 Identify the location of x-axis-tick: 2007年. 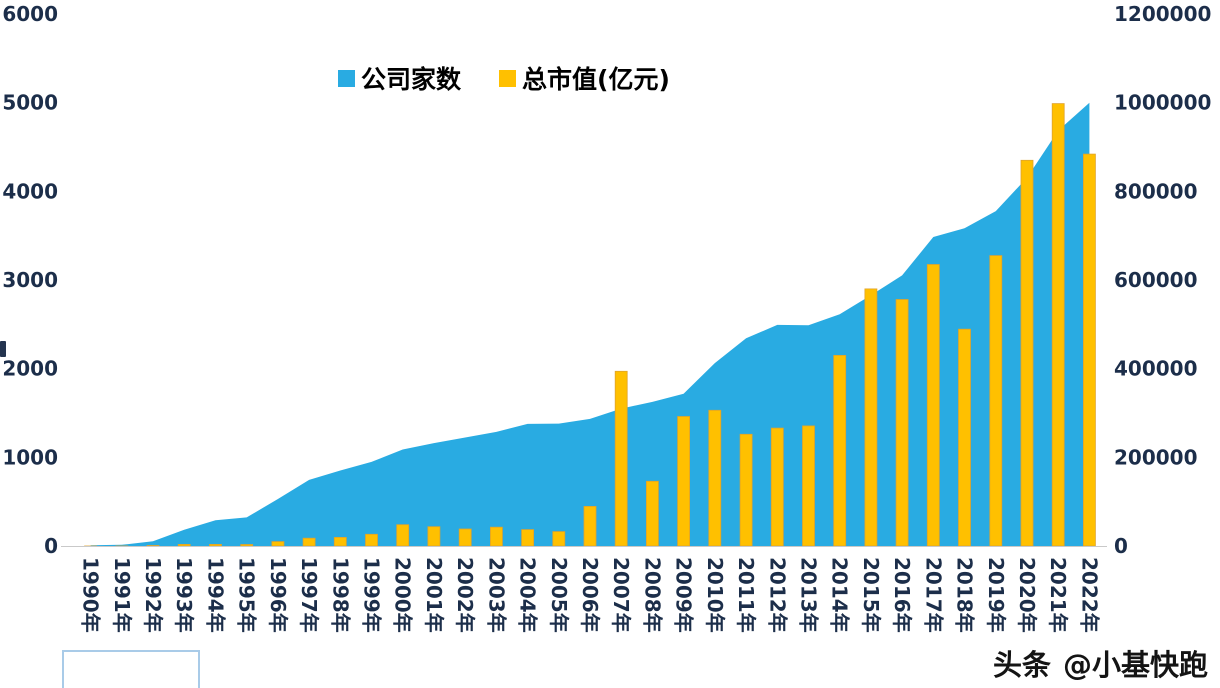
(621, 595).